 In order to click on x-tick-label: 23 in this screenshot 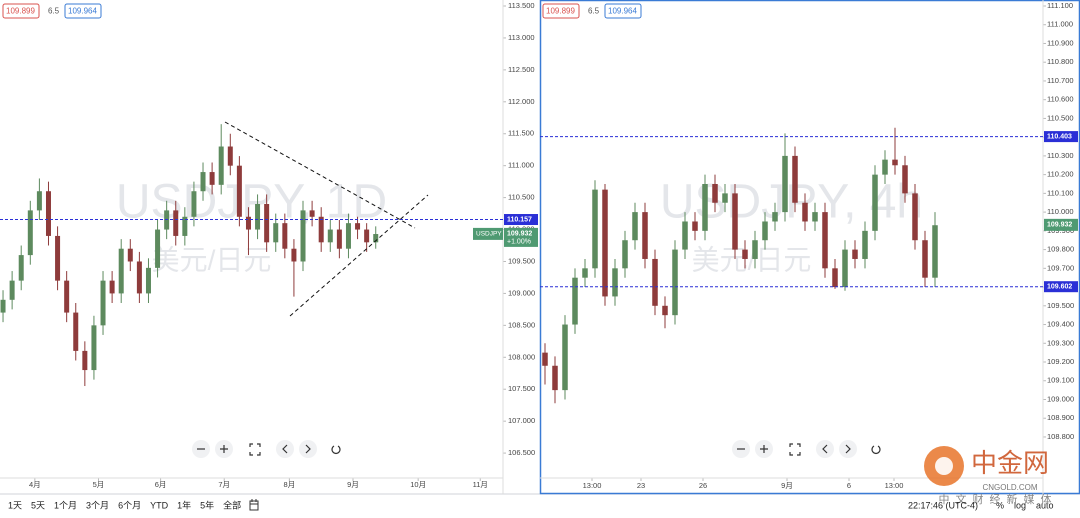, I will do `click(641, 485)`.